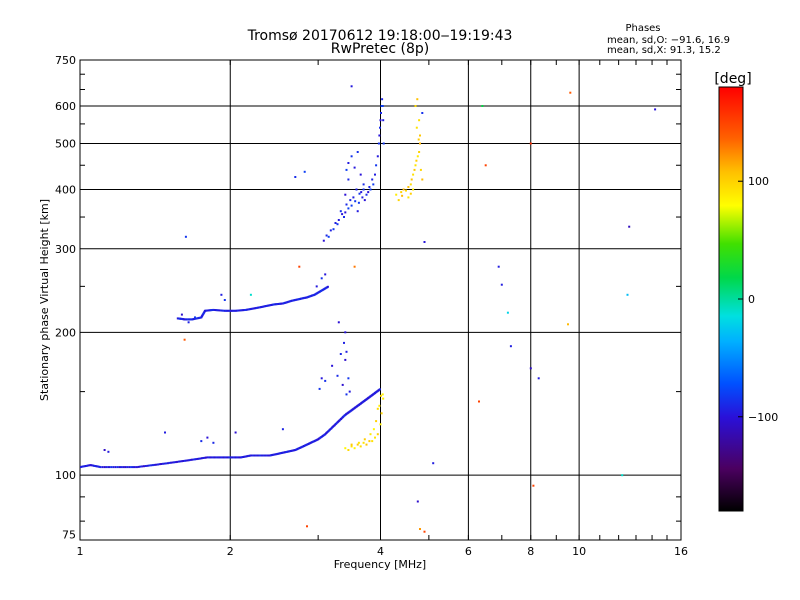 This screenshot has width=800, height=600. What do you see at coordinates (579, 551) in the screenshot?
I see `x-tick-label: 10` at bounding box center [579, 551].